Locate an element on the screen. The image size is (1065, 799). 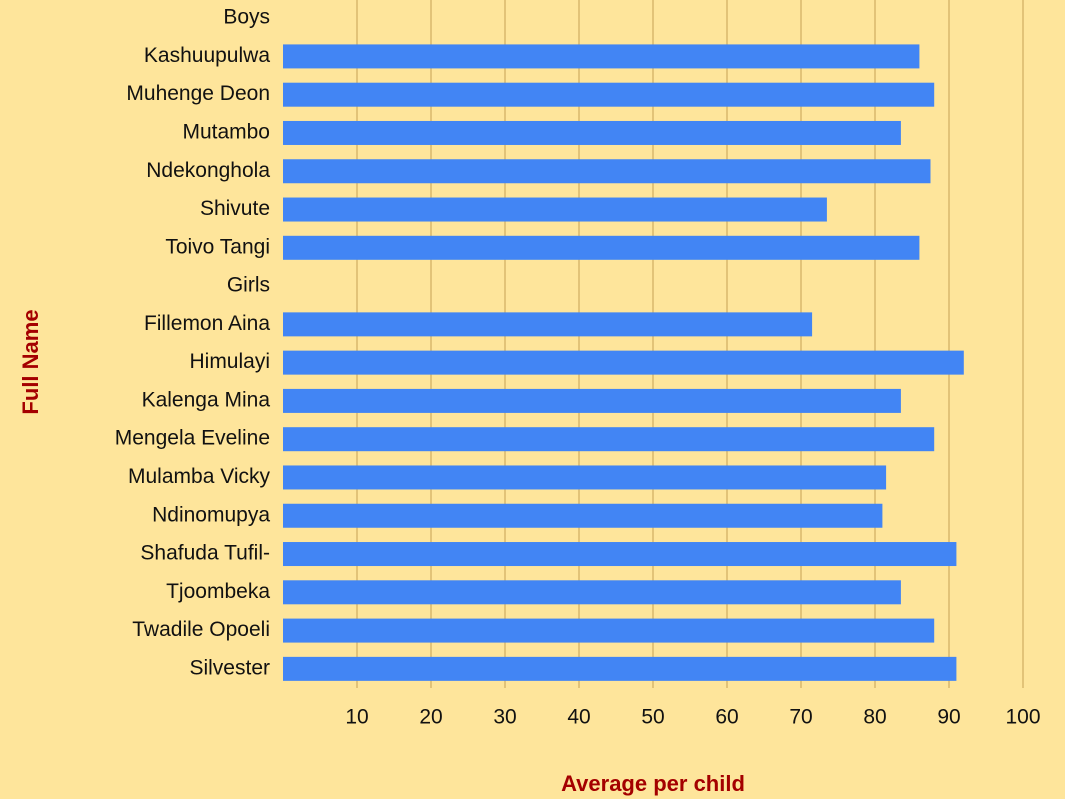
y-tick-label: Girls is located at coordinates (248, 285).